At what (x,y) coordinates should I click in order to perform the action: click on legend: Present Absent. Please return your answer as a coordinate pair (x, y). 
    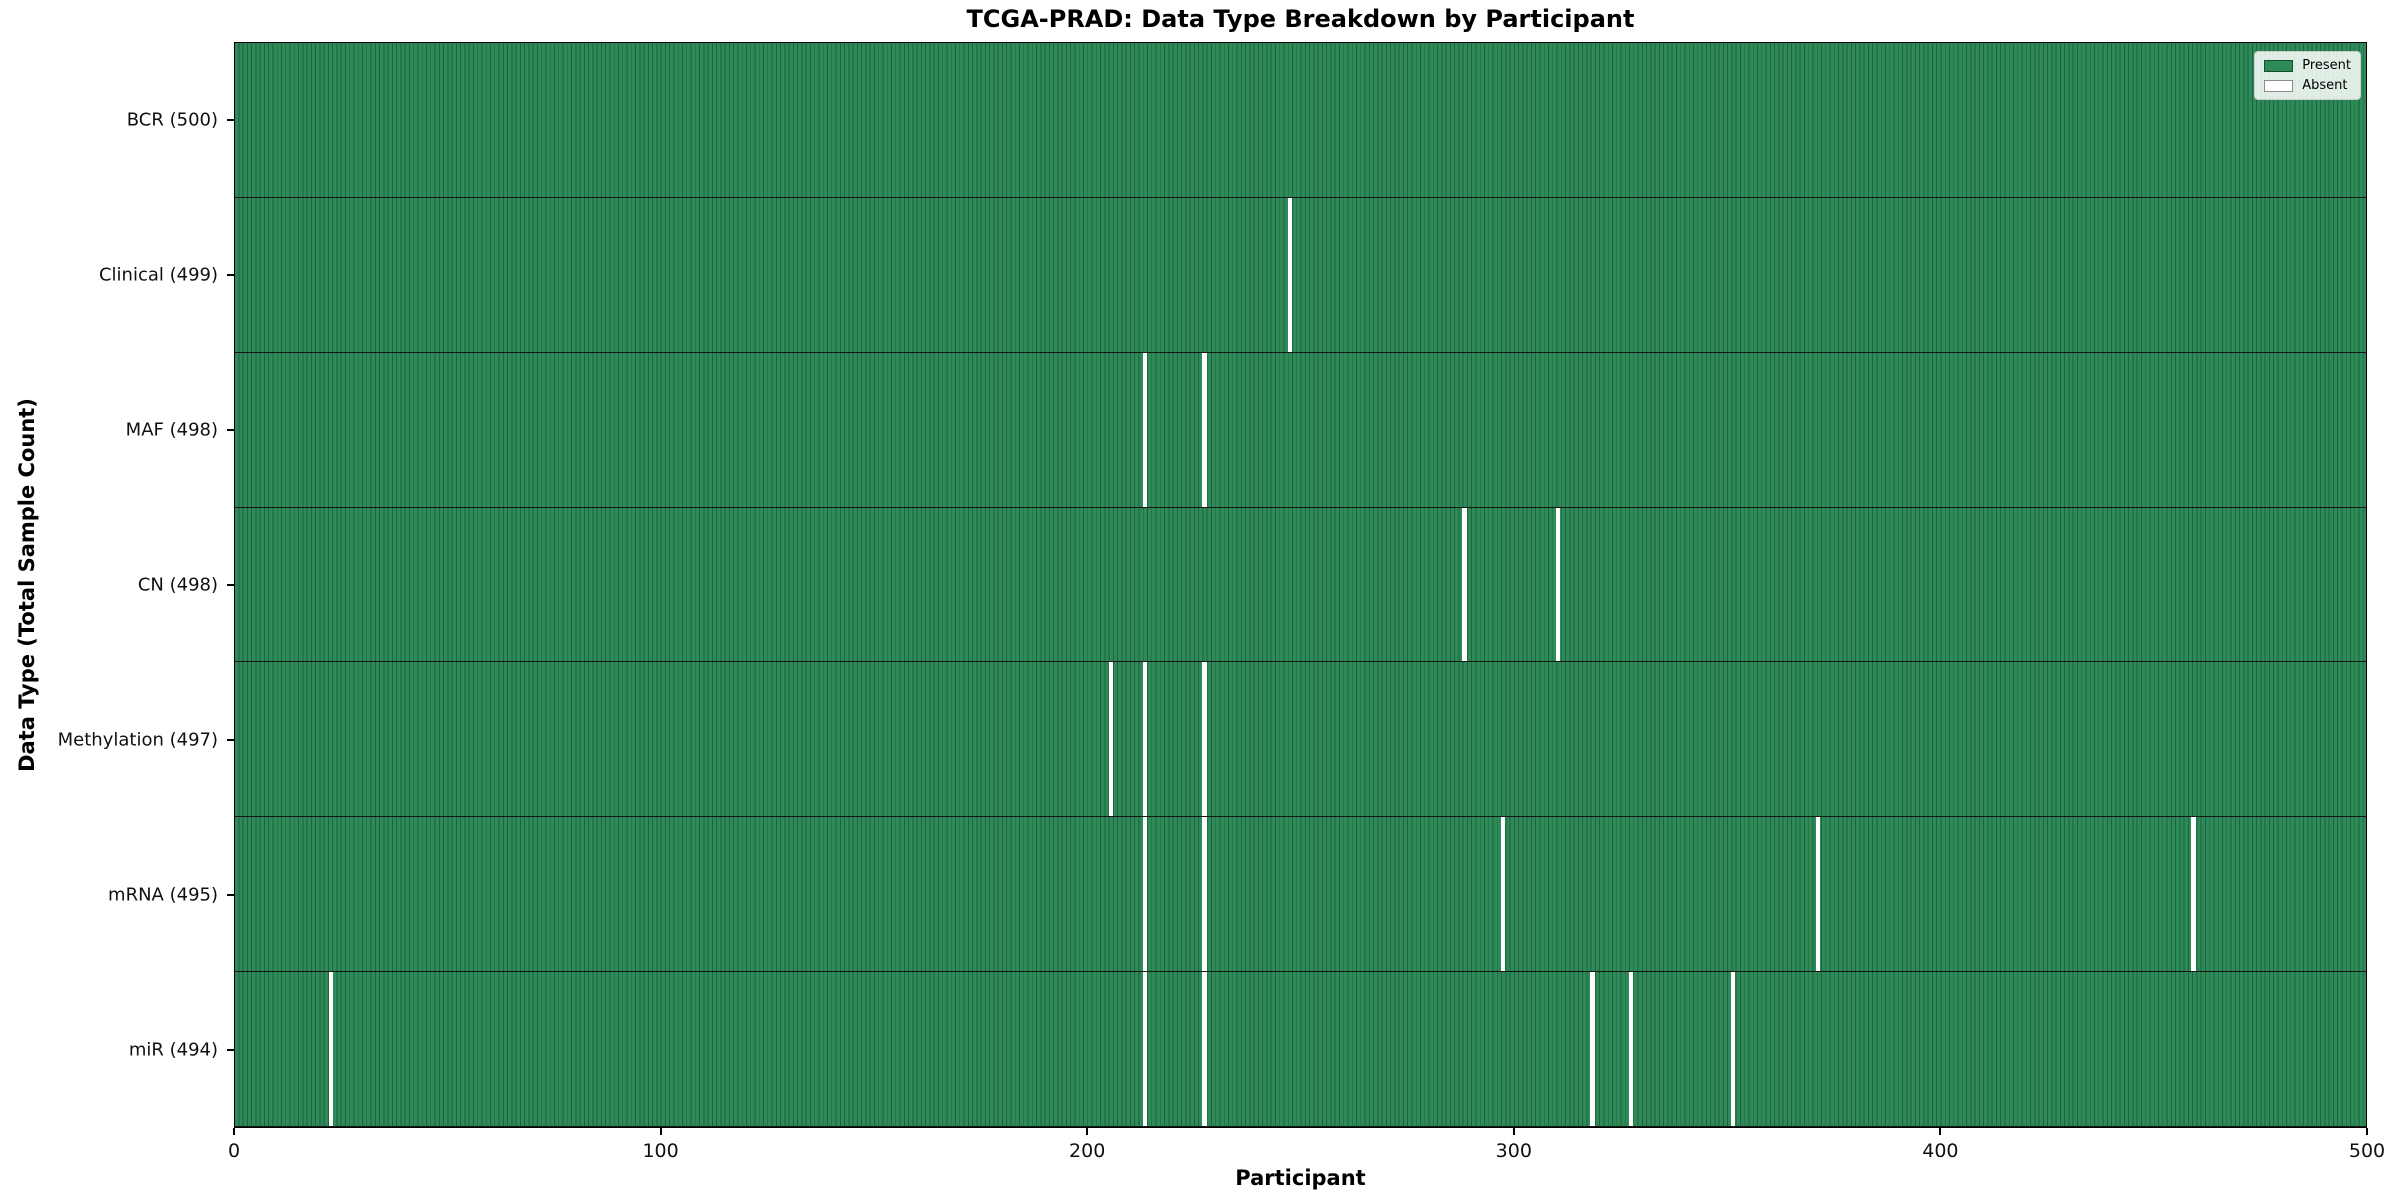
    Looking at the image, I should click on (2307, 75).